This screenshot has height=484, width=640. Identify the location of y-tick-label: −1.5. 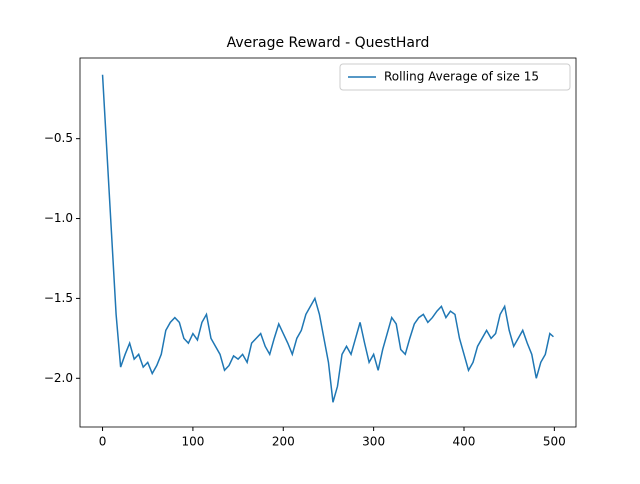
(58, 298).